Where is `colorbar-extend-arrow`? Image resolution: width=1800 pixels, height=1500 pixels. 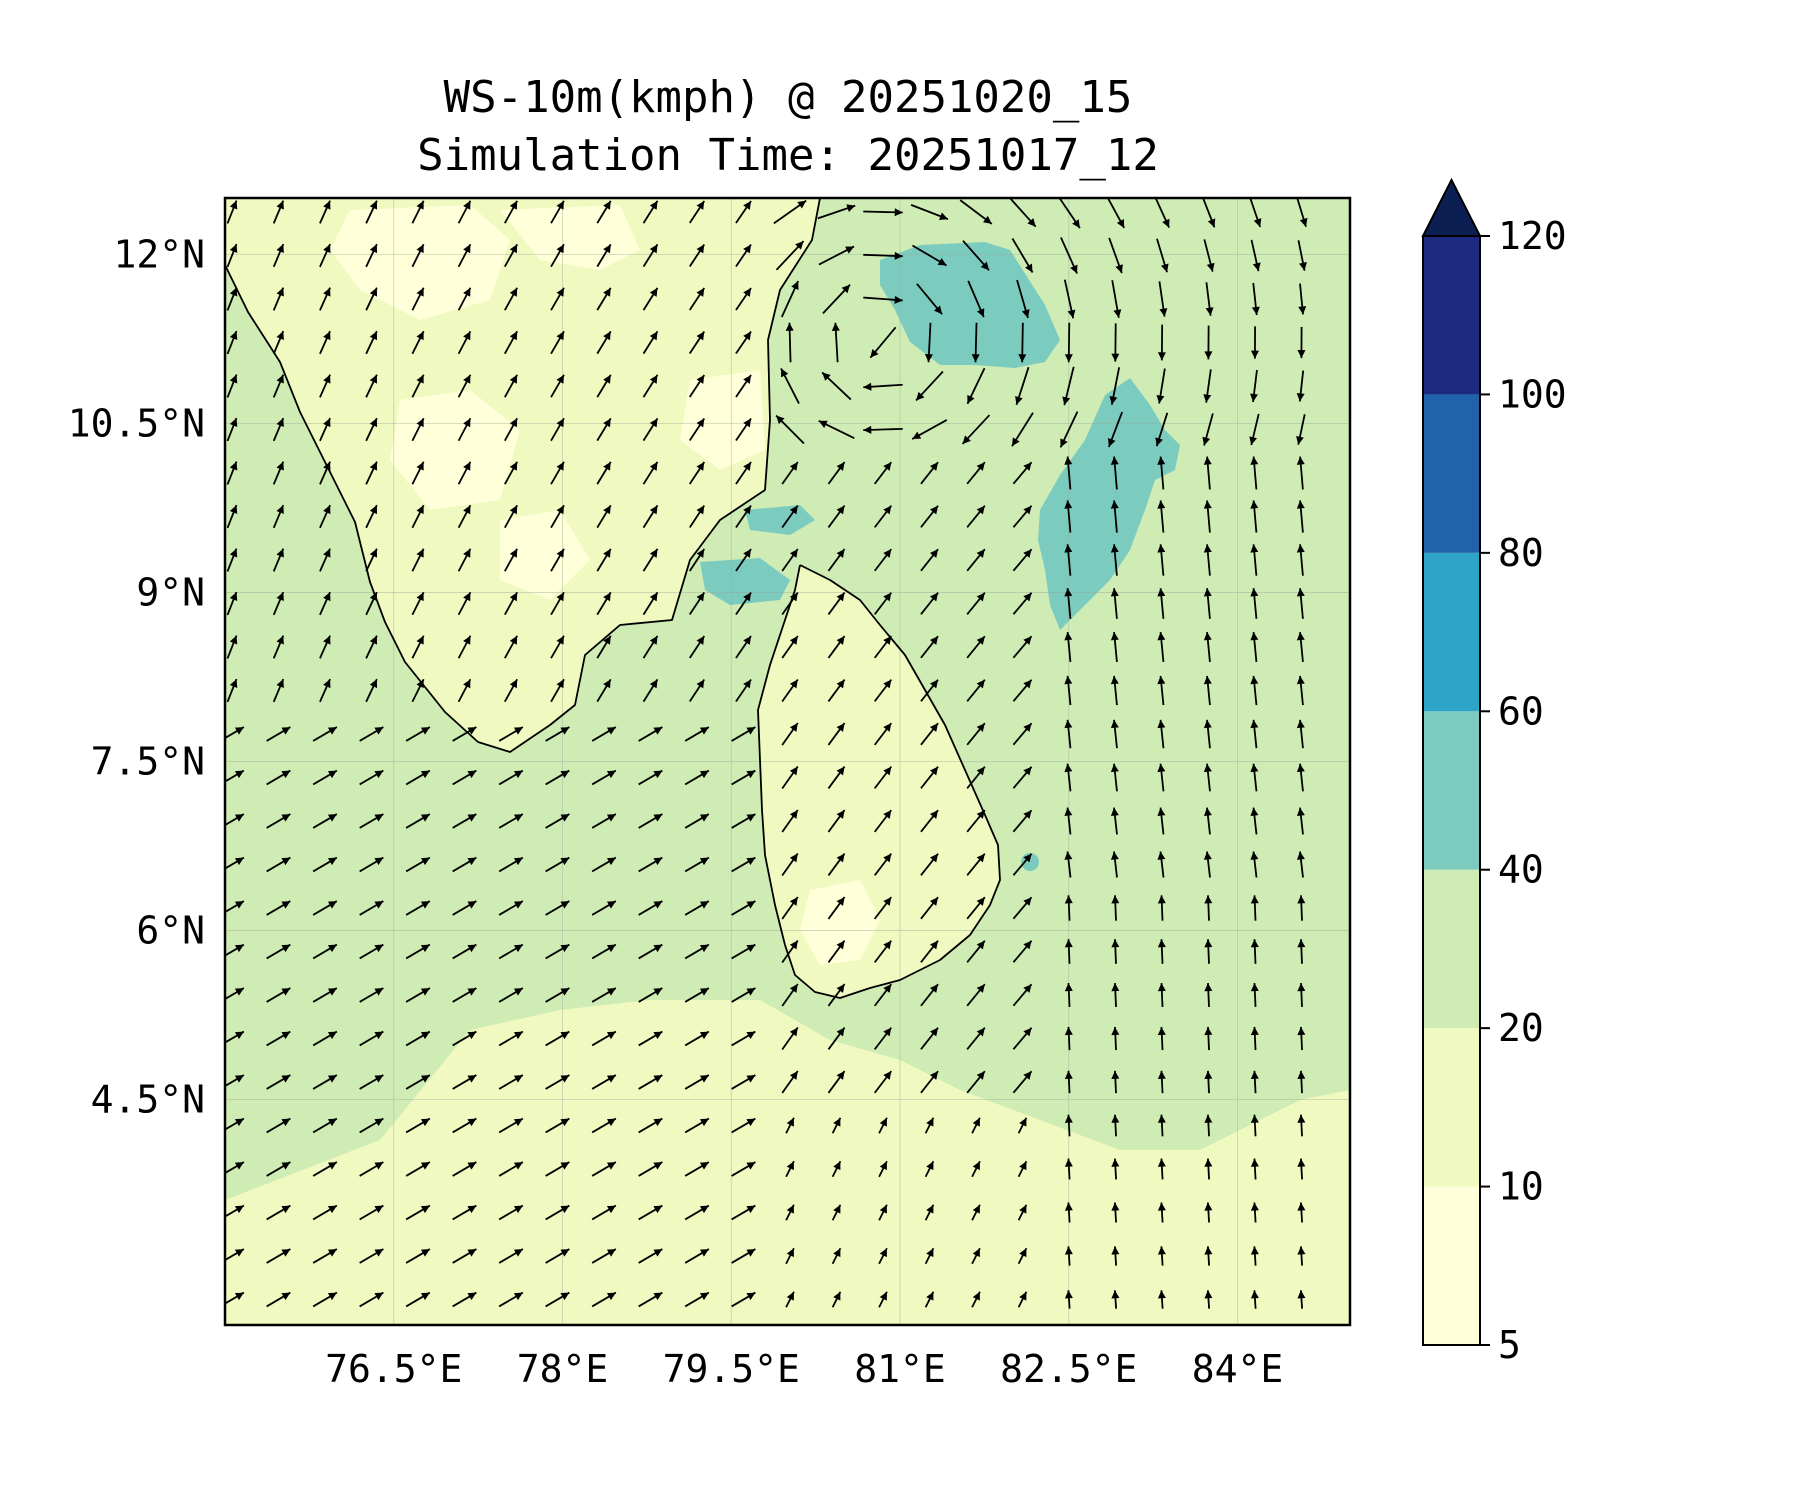
colorbar-extend-arrow is located at coordinates (1451, 207).